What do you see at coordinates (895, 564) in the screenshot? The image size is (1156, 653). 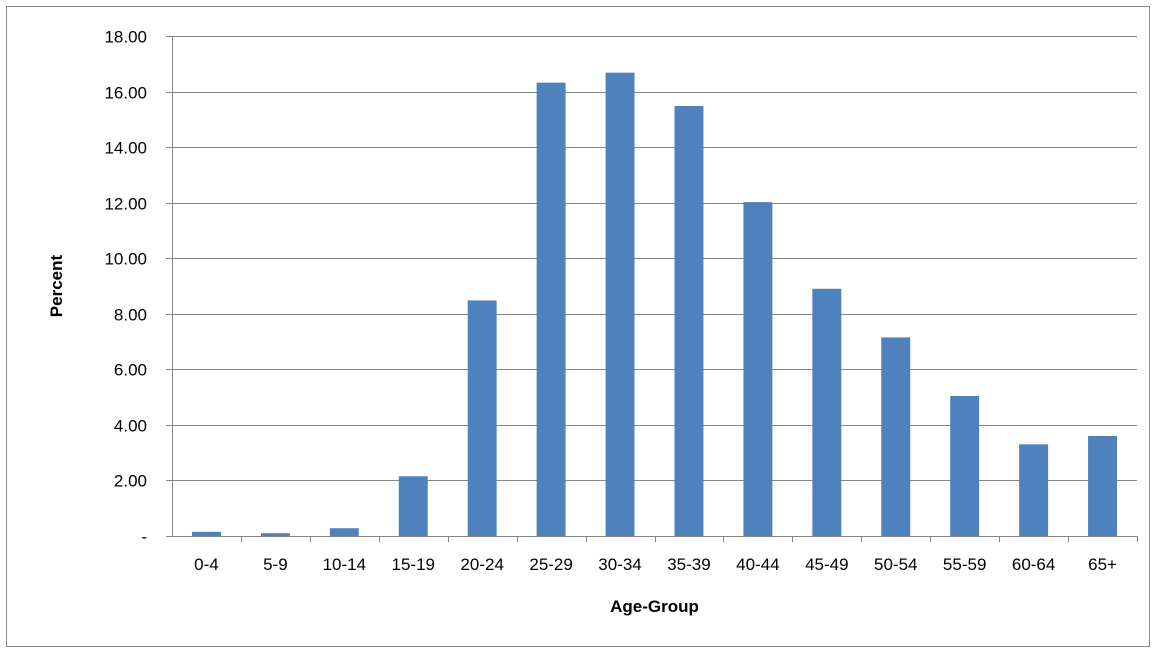 I see `x-tick-label: 50-54` at bounding box center [895, 564].